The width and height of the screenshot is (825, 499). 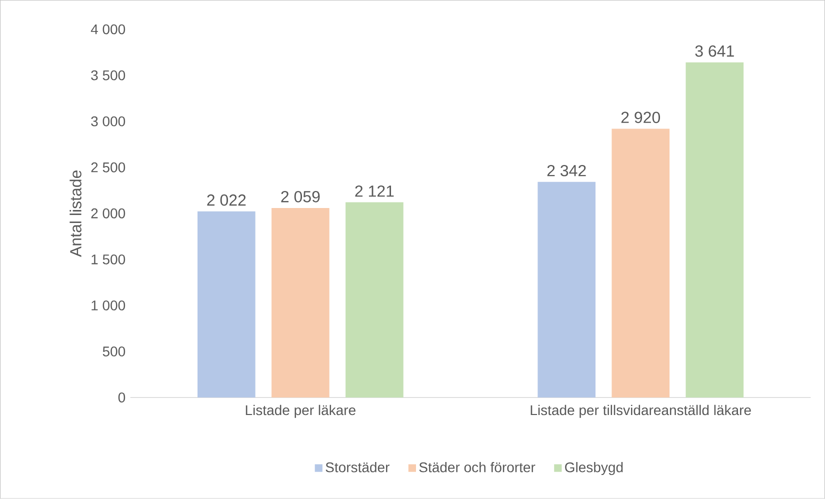 What do you see at coordinates (594, 469) in the screenshot?
I see `legend-label: Glesbygd` at bounding box center [594, 469].